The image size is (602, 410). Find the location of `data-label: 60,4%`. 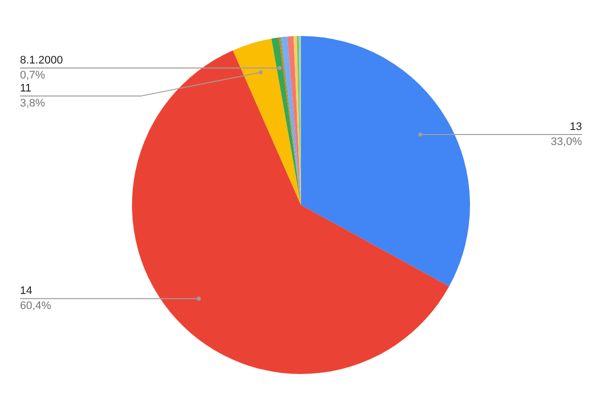

data-label: 60,4% is located at coordinates (36, 306).